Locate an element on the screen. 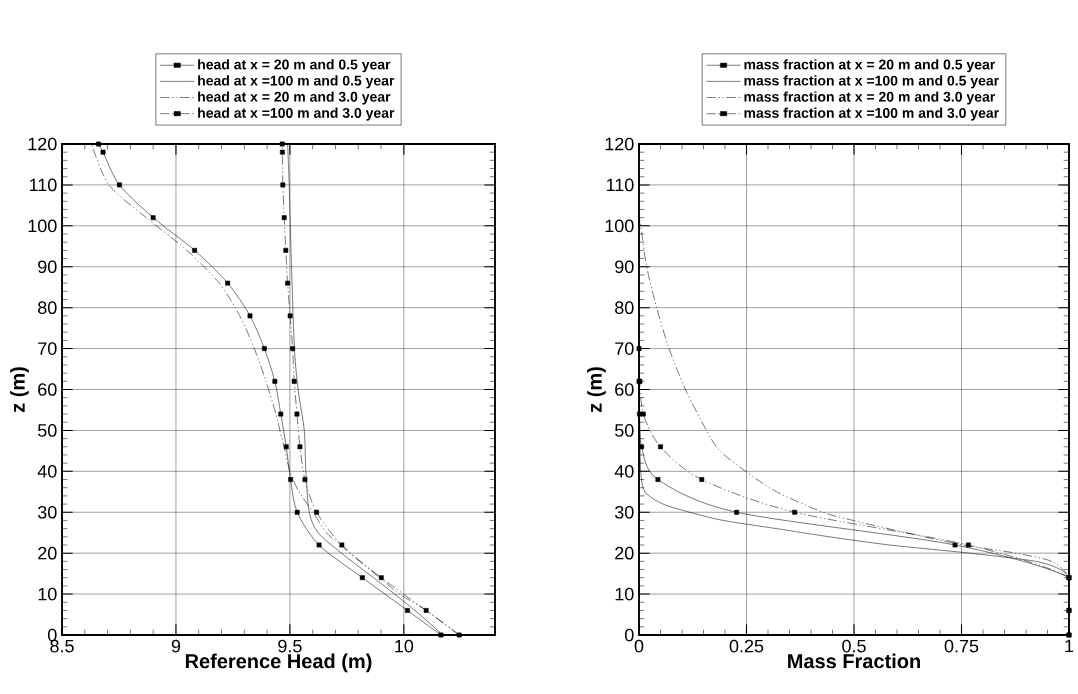  x-tick-label: 0.25 is located at coordinates (746, 646).